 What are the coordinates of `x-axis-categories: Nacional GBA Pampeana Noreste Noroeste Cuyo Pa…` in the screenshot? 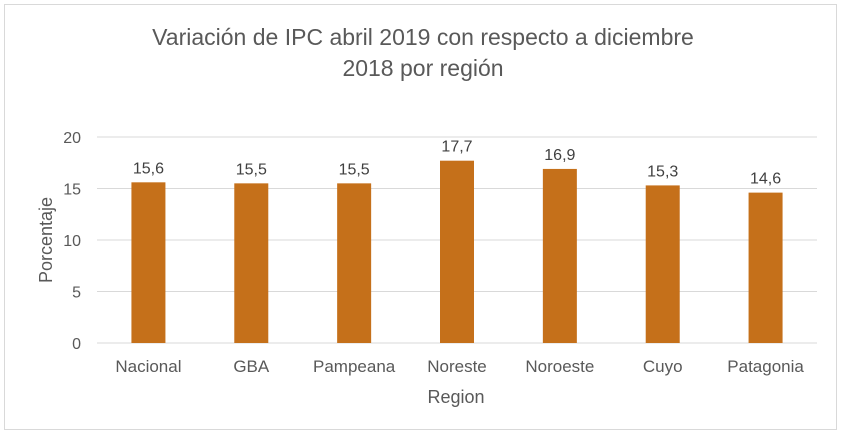 It's located at (459, 366).